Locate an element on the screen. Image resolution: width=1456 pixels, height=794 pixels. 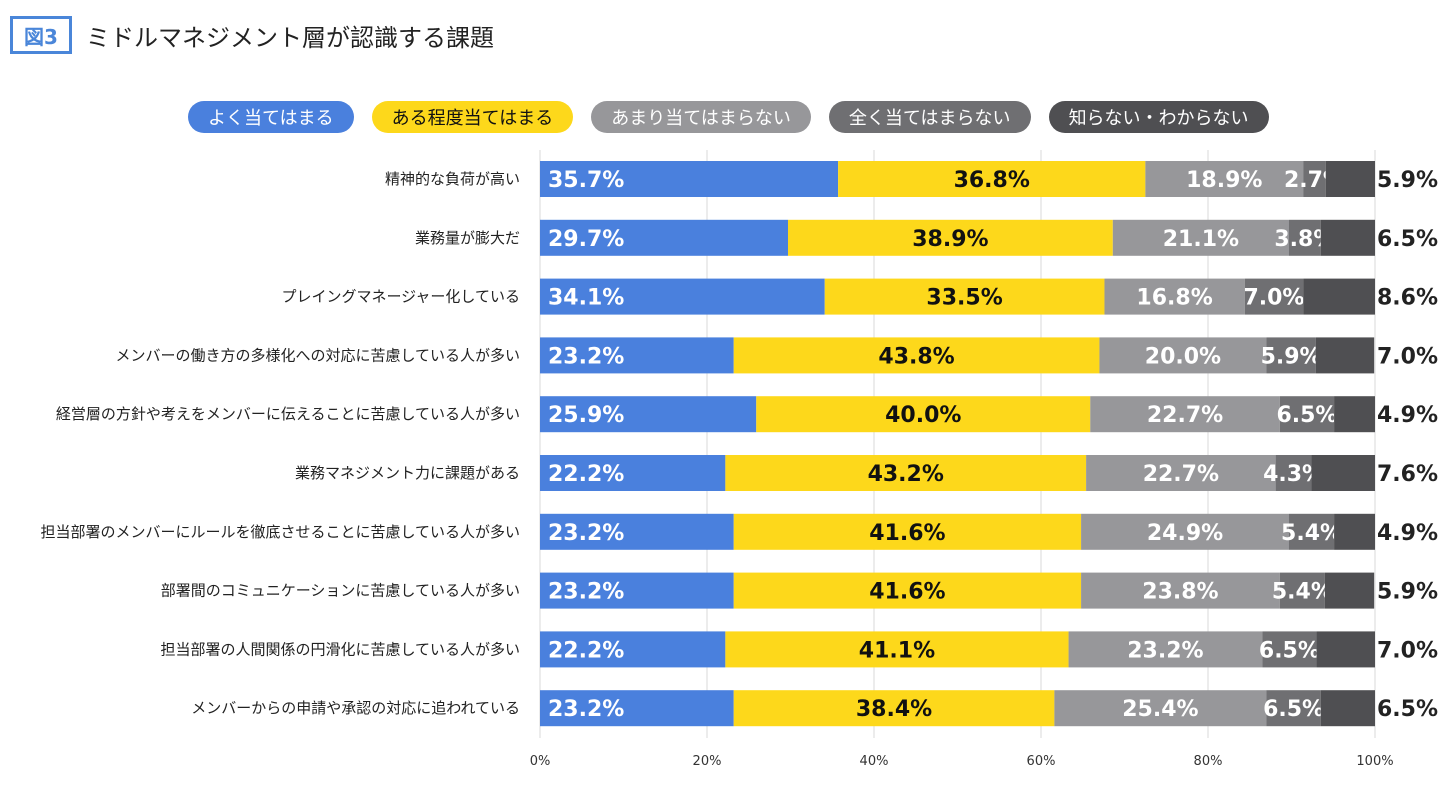
legend-item-very-applicable: よく当てはまる is located at coordinates (271, 117).